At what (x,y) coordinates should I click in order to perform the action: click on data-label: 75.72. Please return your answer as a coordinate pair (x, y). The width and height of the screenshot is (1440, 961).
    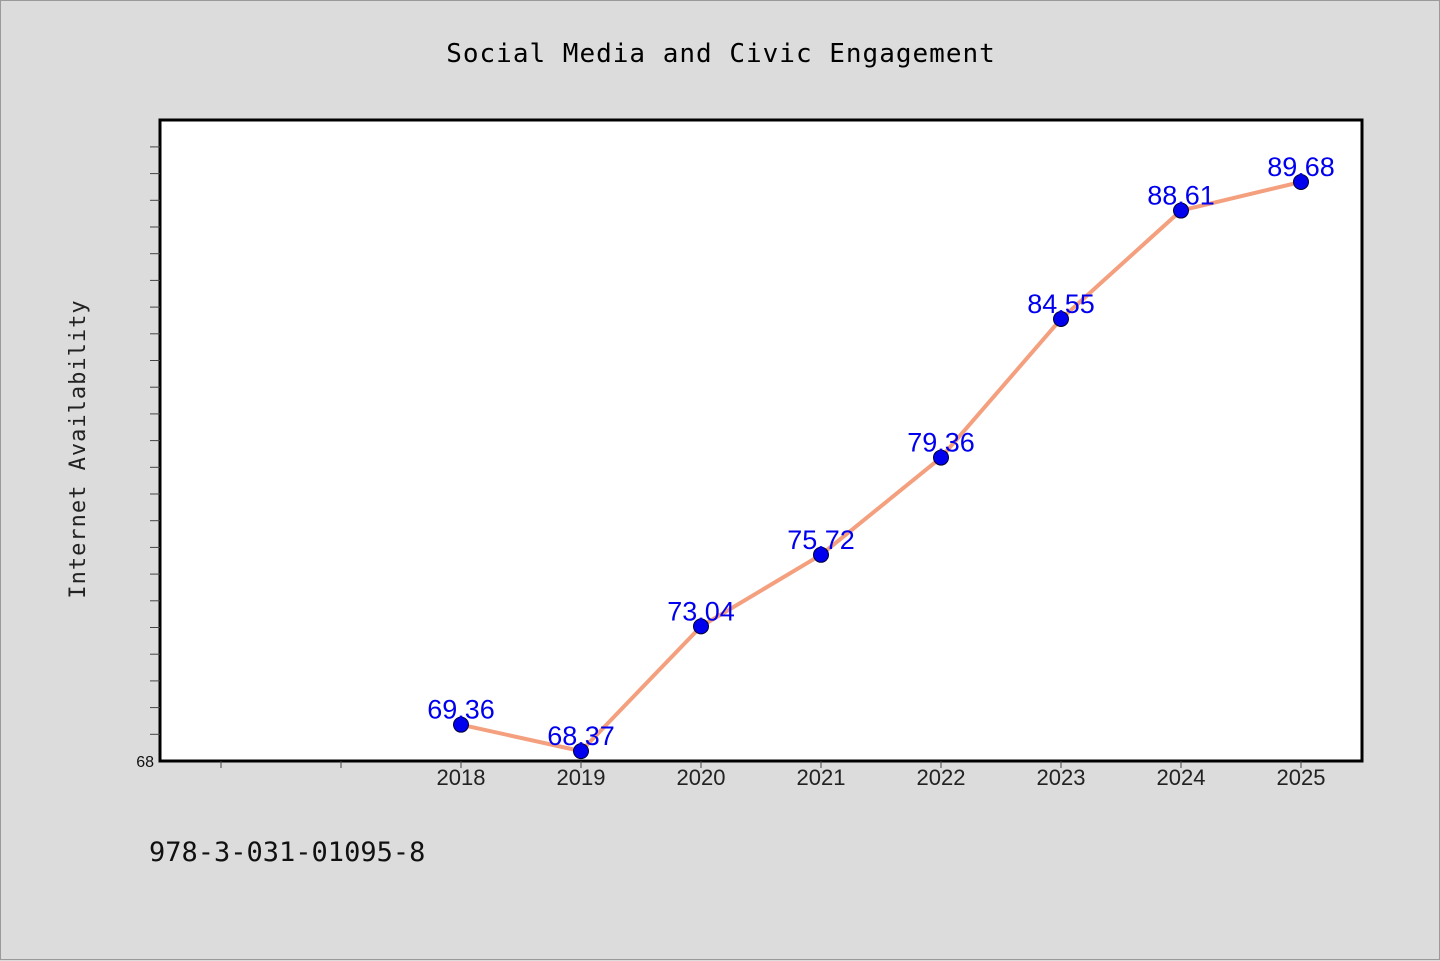
    Looking at the image, I should click on (821, 540).